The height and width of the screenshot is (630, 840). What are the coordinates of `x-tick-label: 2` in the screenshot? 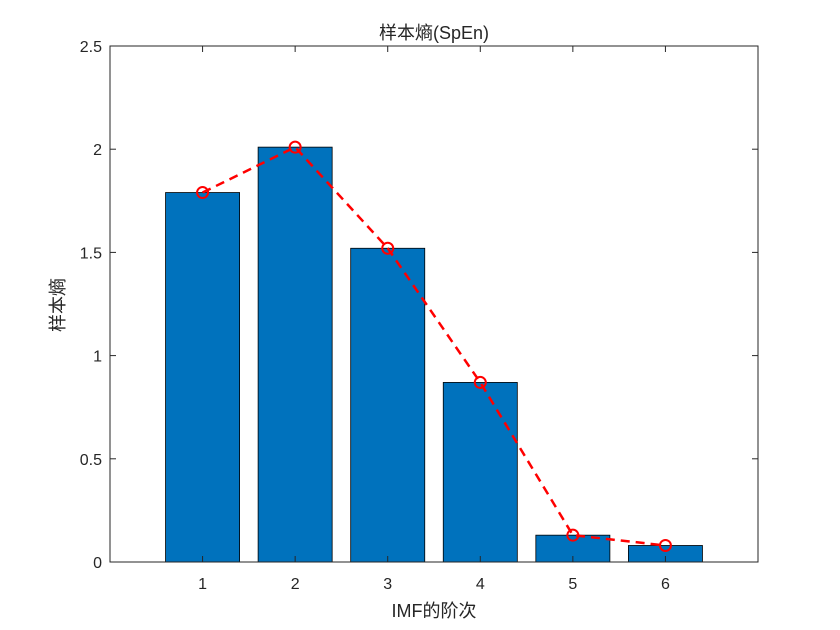 It's located at (295, 584).